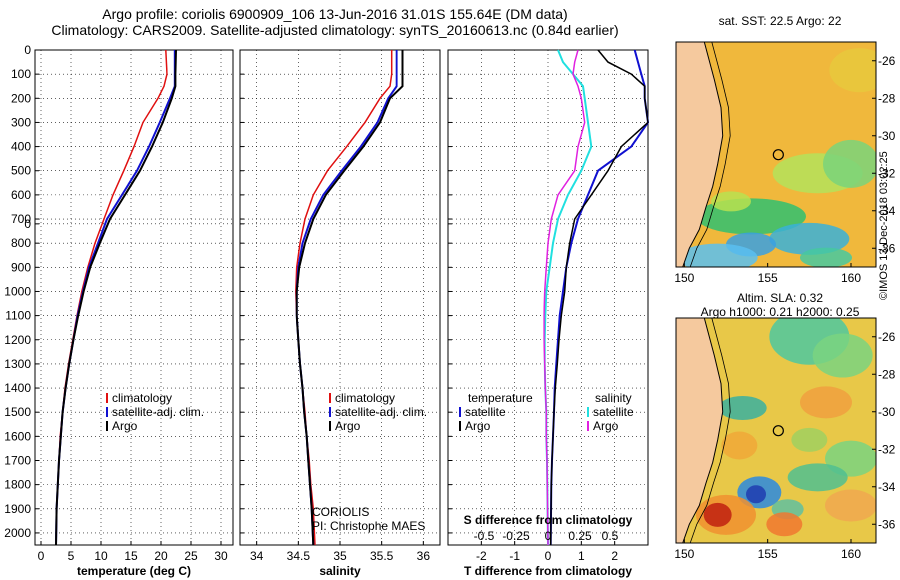  Describe the element at coordinates (17, 412) in the screenshot. I see `depth-tick-label: 1500` at that location.